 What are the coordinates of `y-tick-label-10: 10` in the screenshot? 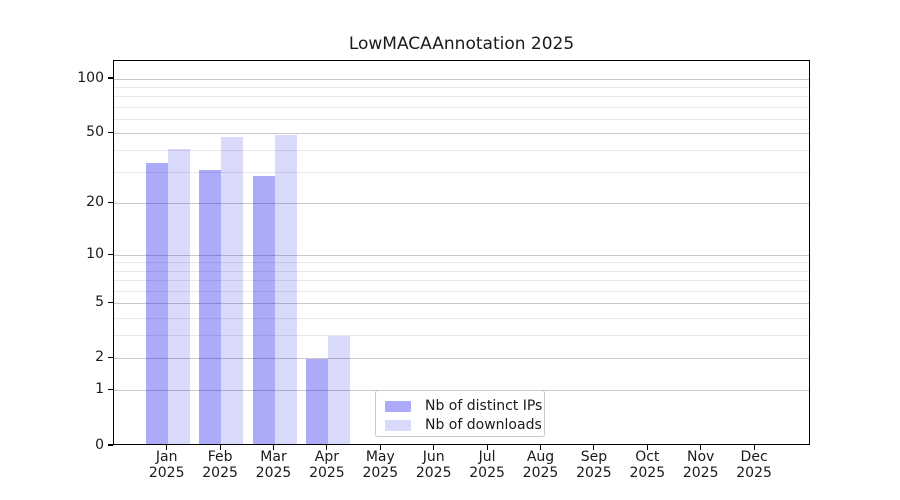 It's located at (95, 253).